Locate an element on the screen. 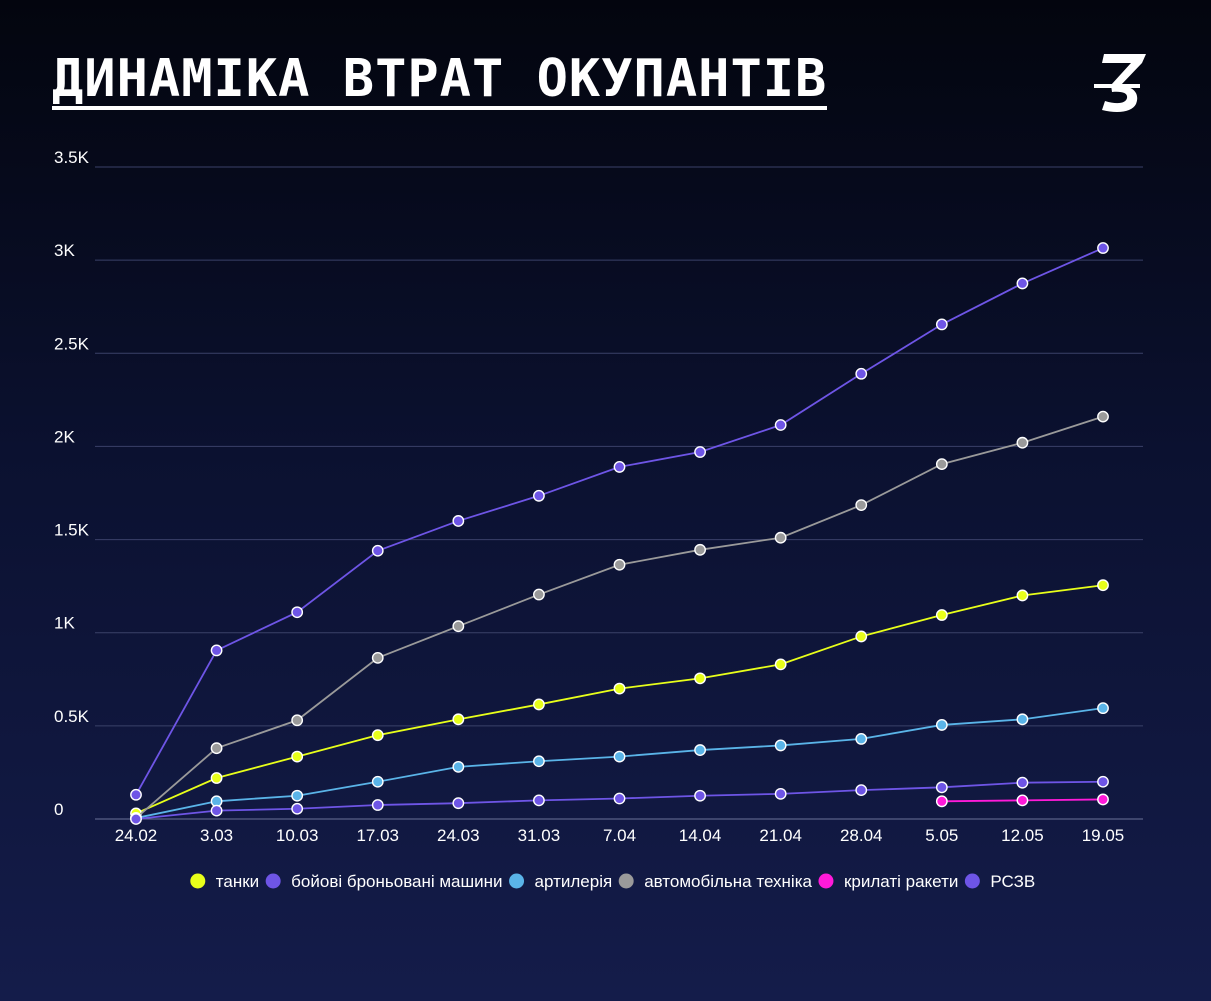 The image size is (1211, 1001). y-tick-label: 1K is located at coordinates (64, 623).